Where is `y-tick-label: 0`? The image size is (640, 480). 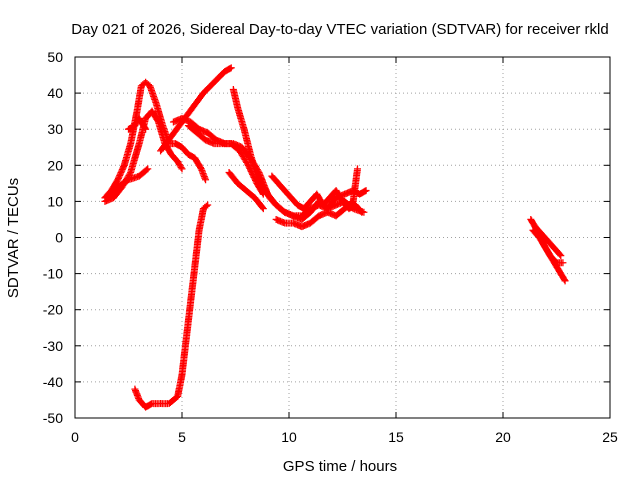
y-tick-label: 0 is located at coordinates (59, 238).